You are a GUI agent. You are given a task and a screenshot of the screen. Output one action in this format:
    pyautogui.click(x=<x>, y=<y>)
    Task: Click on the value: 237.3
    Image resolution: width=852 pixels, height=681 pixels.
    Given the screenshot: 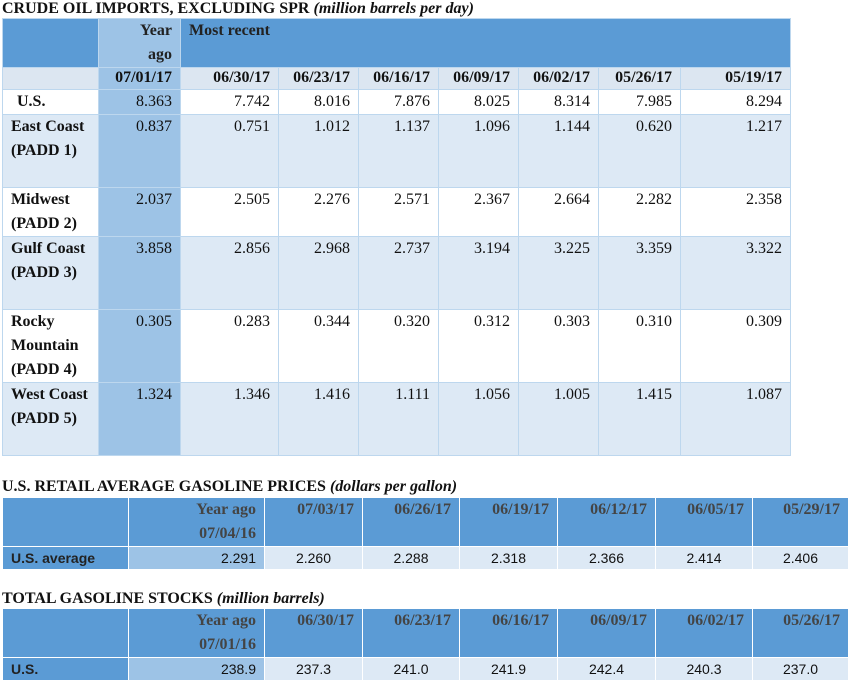 What is the action you would take?
    pyautogui.click(x=313, y=669)
    